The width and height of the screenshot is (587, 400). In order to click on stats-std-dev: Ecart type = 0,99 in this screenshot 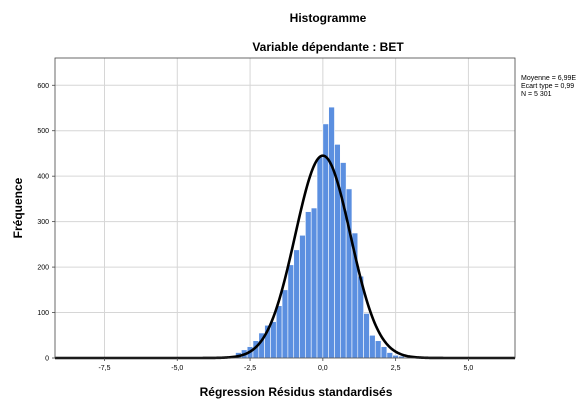, I will do `click(547, 86)`.